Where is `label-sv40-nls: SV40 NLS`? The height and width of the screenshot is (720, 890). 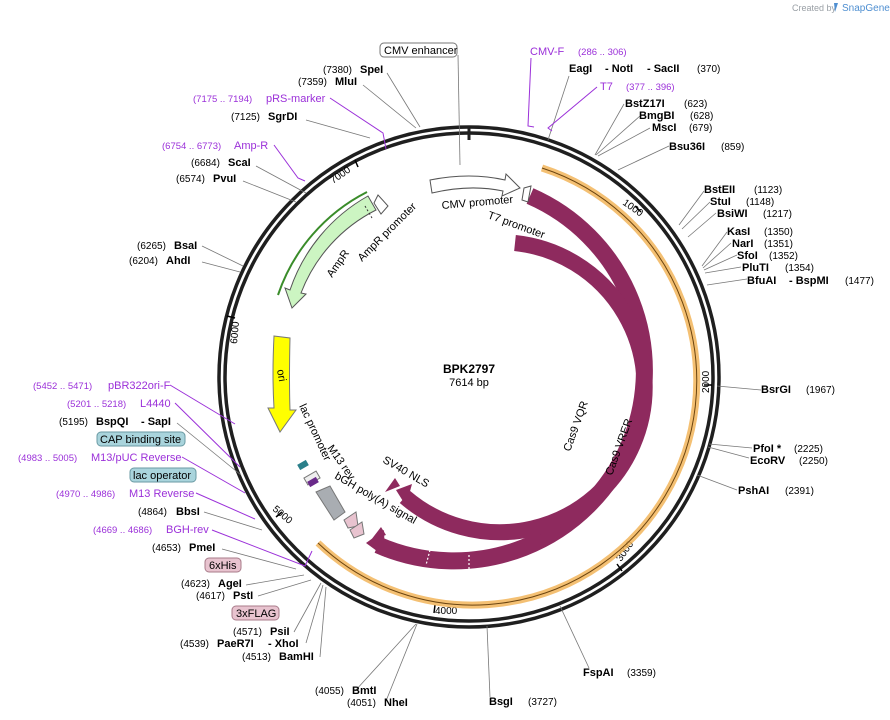 label-sv40-nls: SV40 NLS is located at coordinates (406, 472).